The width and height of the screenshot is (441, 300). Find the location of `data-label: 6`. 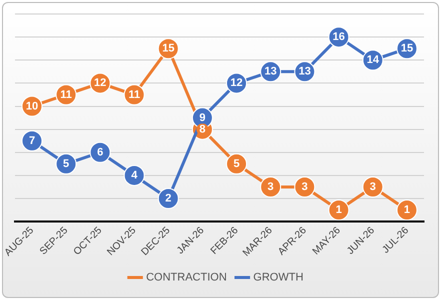

data-label: 6 is located at coordinates (100, 152).